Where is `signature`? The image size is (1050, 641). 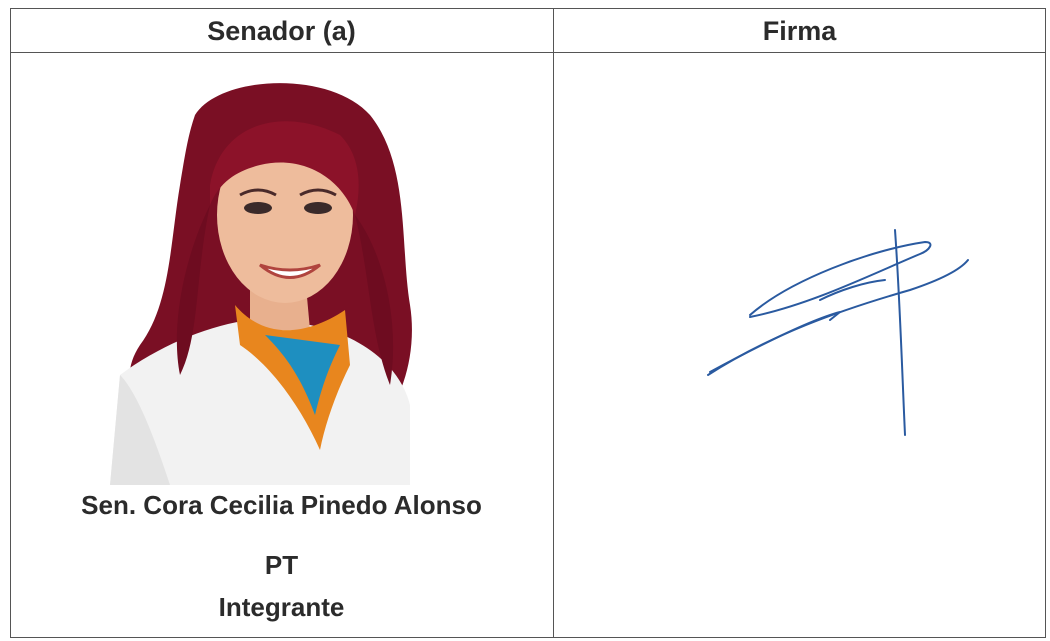
signature is located at coordinates (838, 332).